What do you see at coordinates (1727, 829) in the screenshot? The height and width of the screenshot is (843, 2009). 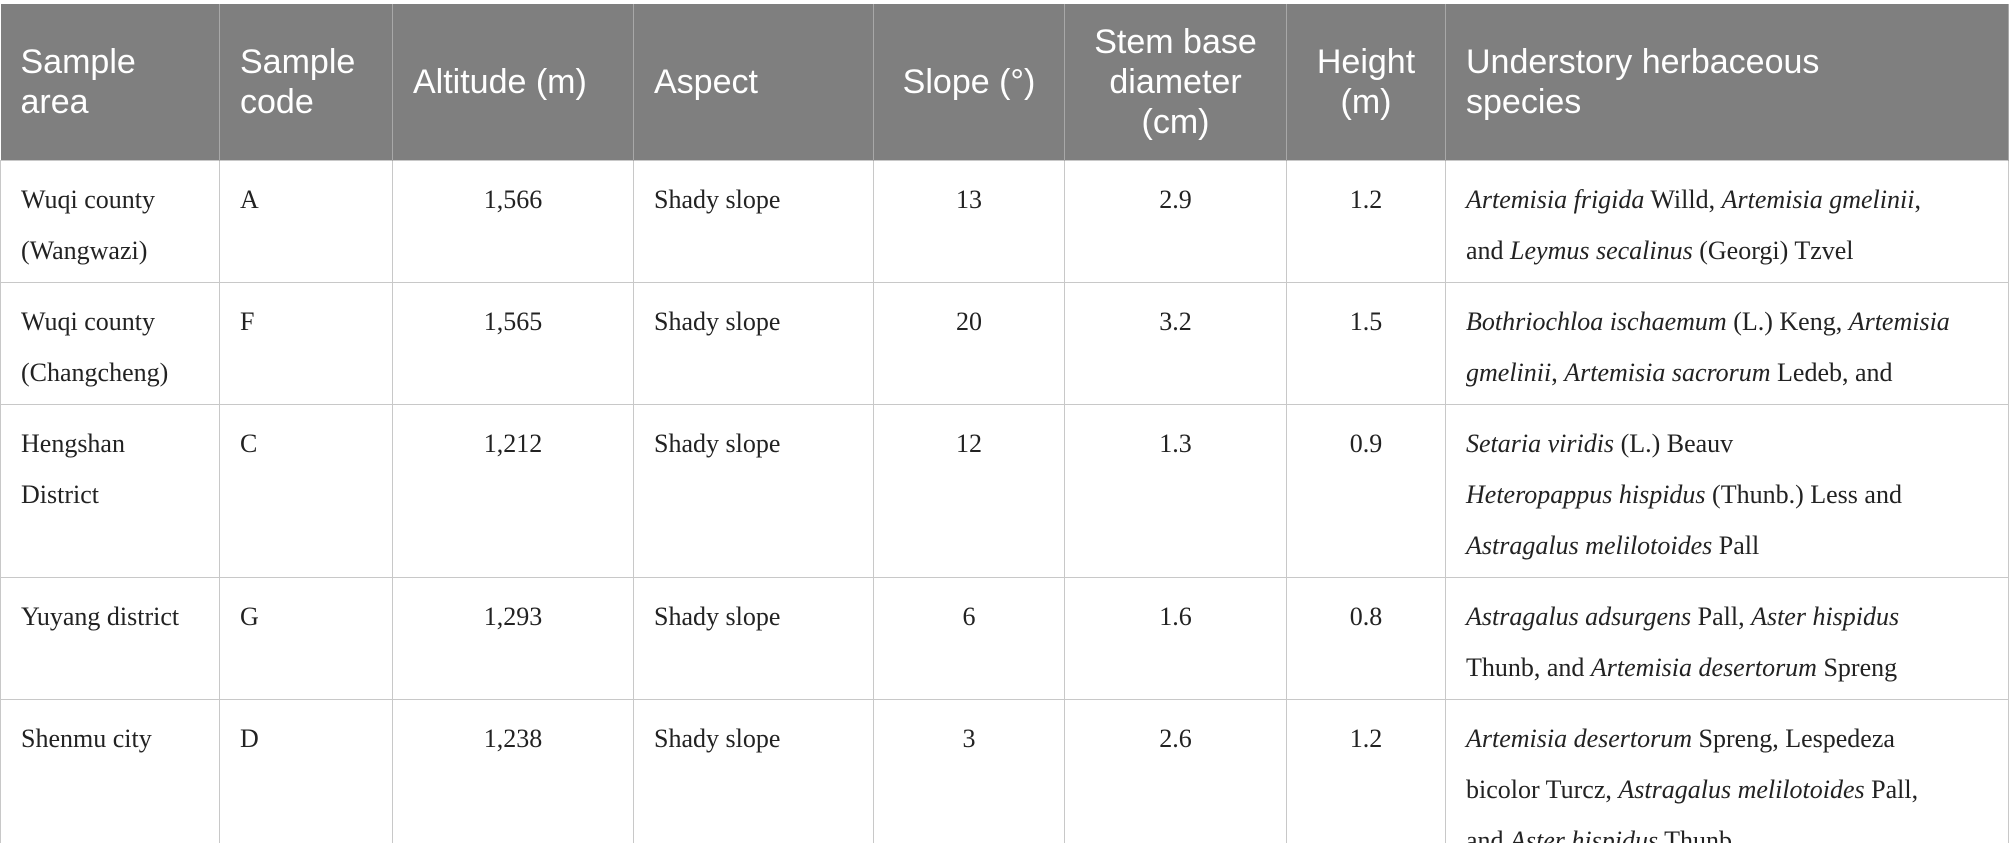 I see `species-line: and Aster hispidus Thunb` at bounding box center [1727, 829].